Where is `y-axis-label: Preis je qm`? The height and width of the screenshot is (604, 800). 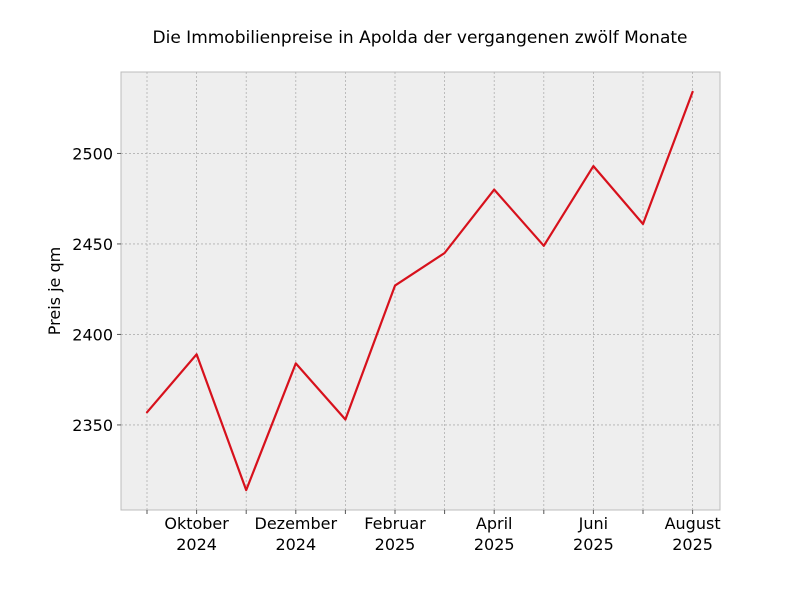
y-axis-label: Preis je qm is located at coordinates (54, 291).